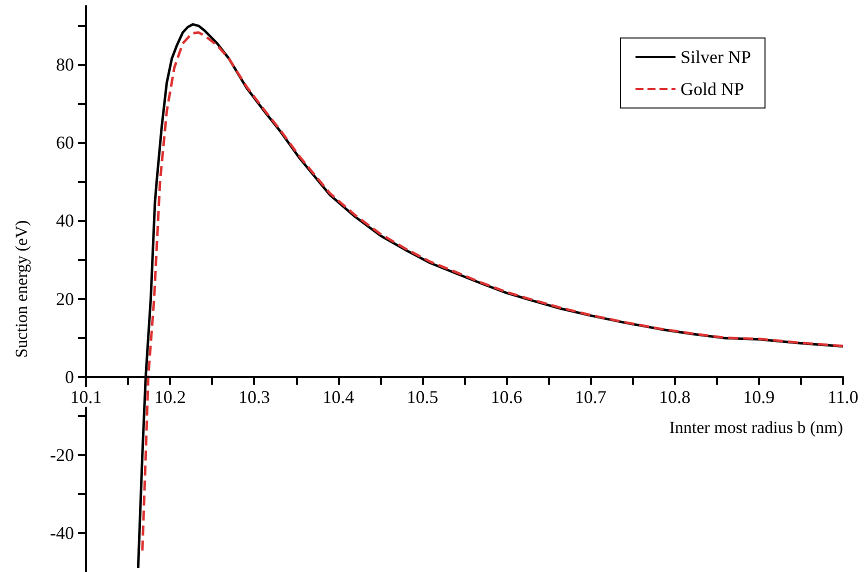  Describe the element at coordinates (759, 396) in the screenshot. I see `x-tick-label: 10.9` at that location.